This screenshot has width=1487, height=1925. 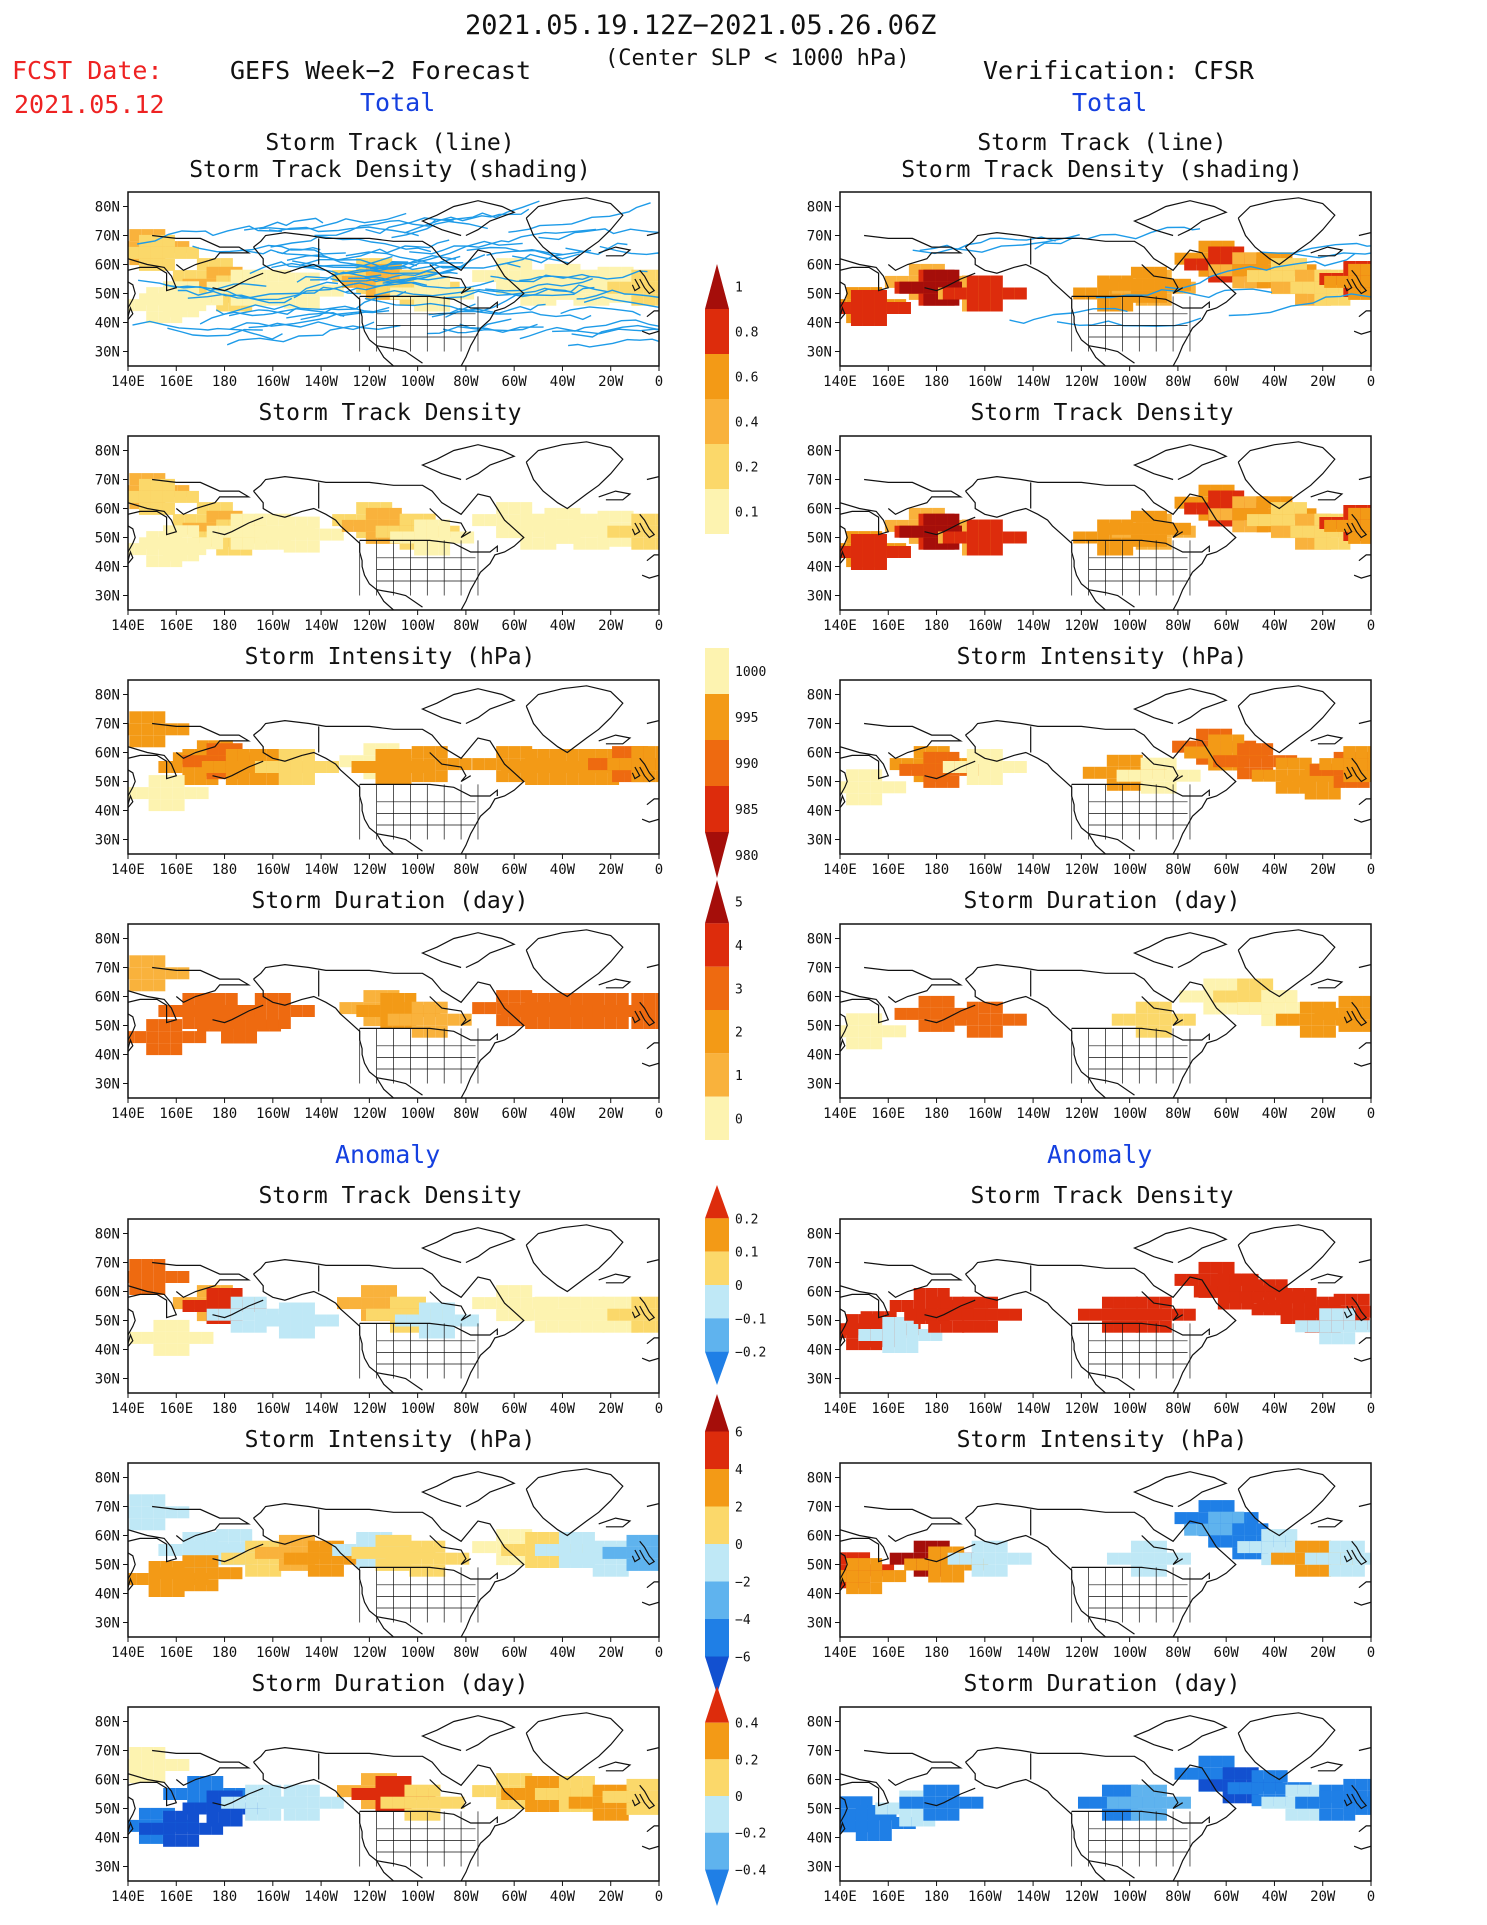 I want to click on lon-tick-label: 60W, so click(x=515, y=1114).